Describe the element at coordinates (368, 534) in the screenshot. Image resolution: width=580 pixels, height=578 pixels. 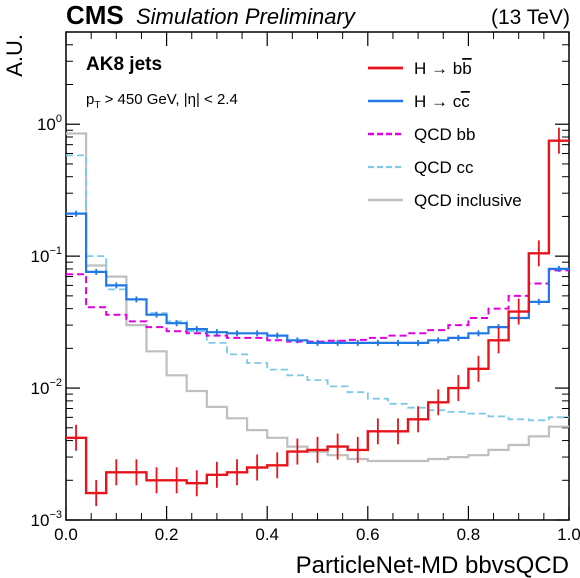
I see `x-tick-label: 0.6` at that location.